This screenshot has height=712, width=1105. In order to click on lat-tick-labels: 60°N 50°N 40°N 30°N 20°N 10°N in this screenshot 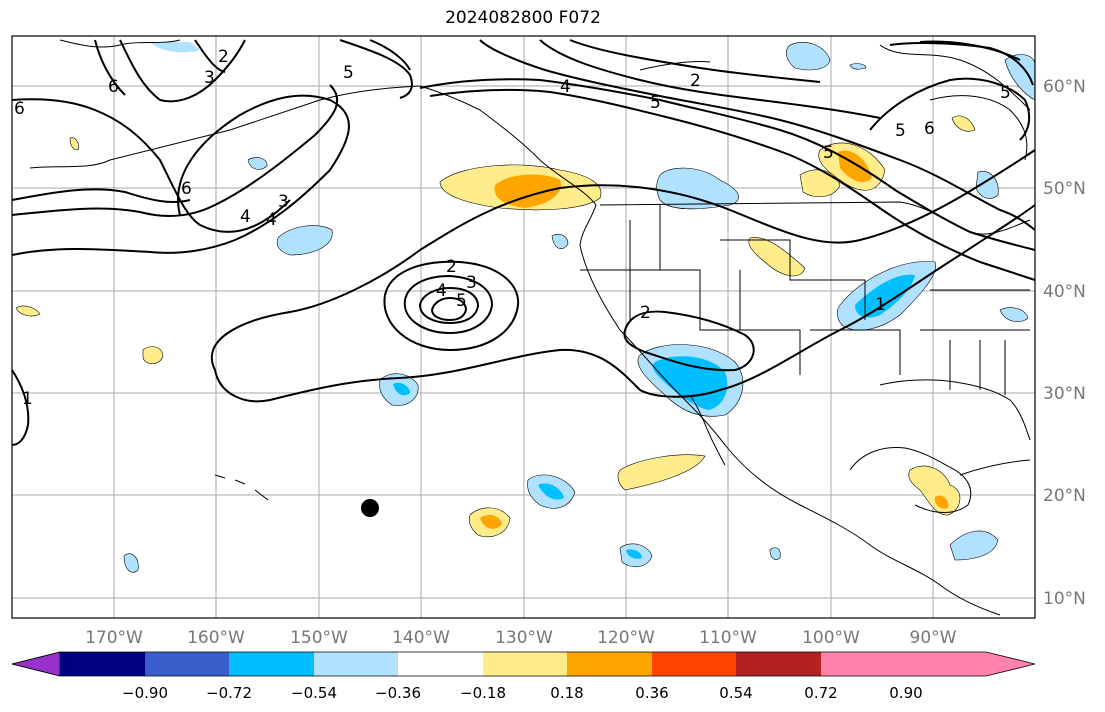, I will do `click(1064, 343)`.